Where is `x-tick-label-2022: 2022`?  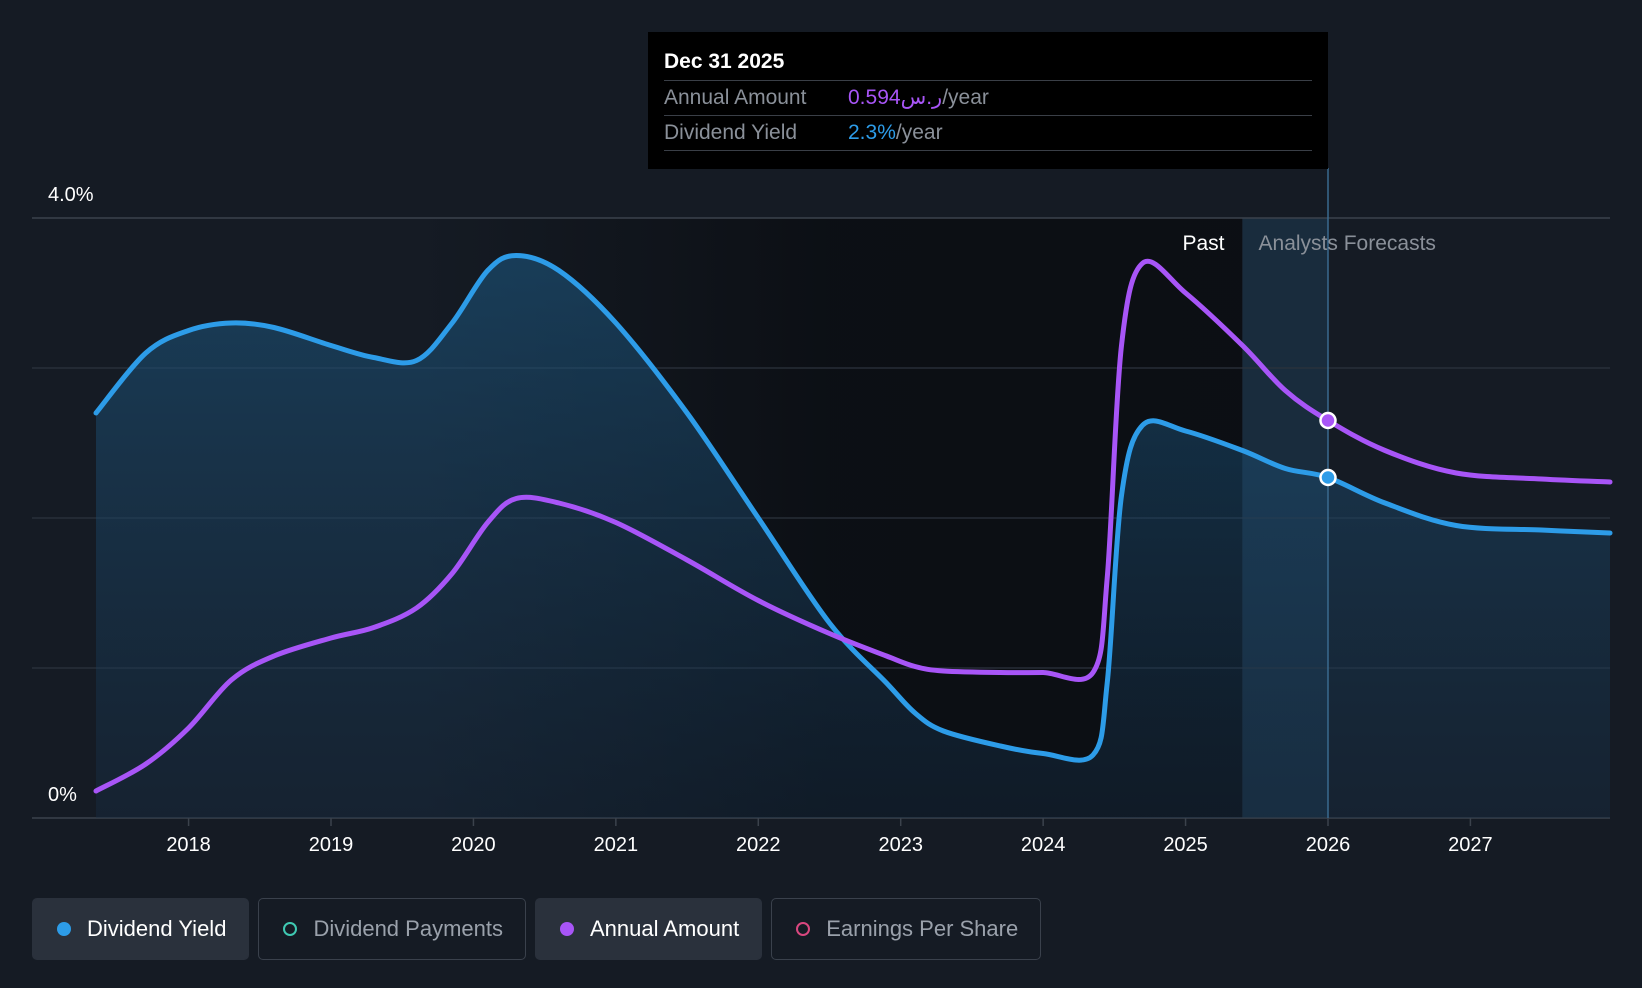 x-tick-label-2022: 2022 is located at coordinates (758, 845).